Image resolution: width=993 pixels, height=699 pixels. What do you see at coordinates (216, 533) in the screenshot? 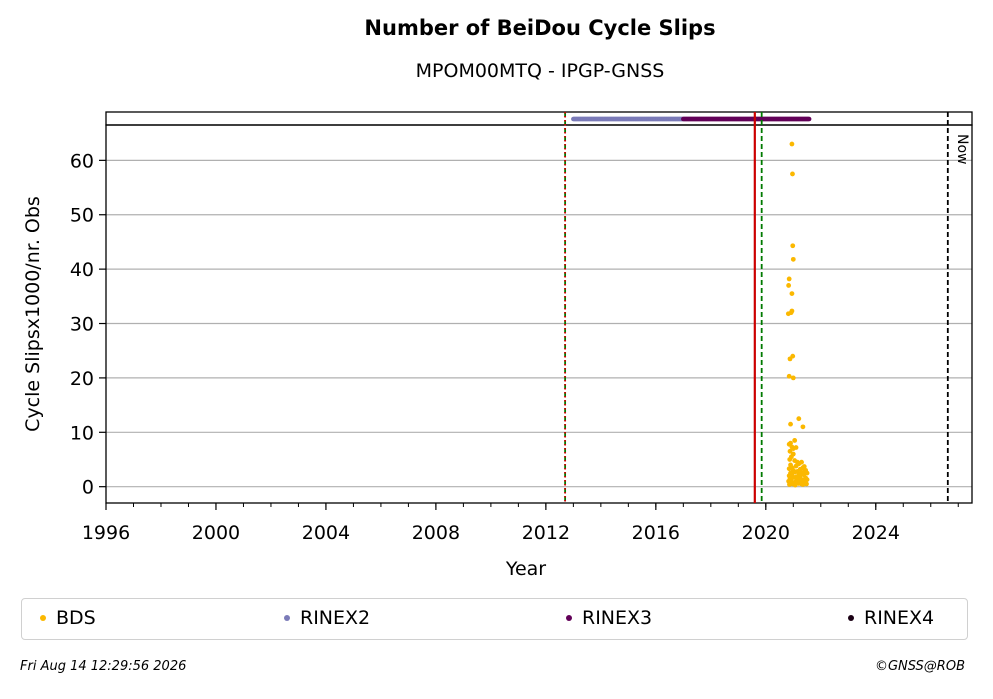
I see `x-tick-label-1: 2000` at bounding box center [216, 533].